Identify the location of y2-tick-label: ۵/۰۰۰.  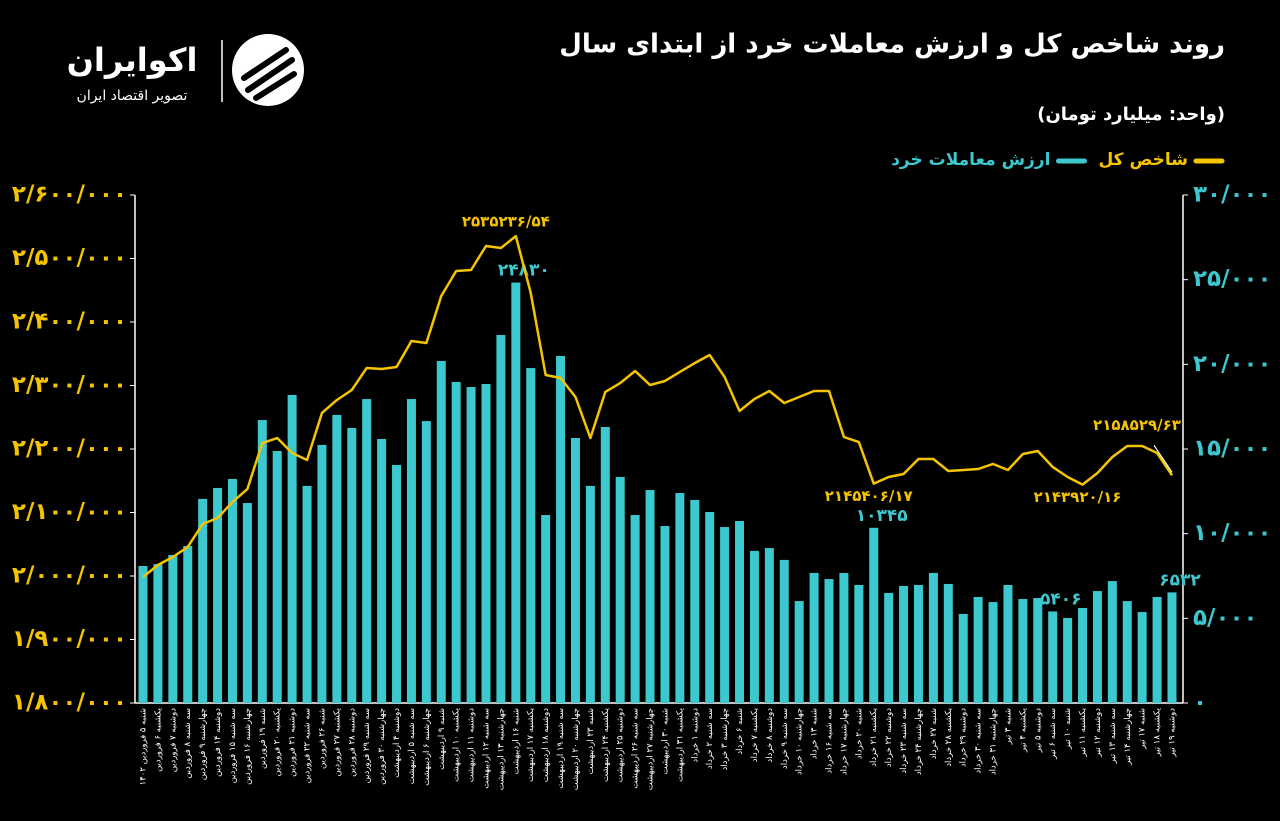
(1225, 618).